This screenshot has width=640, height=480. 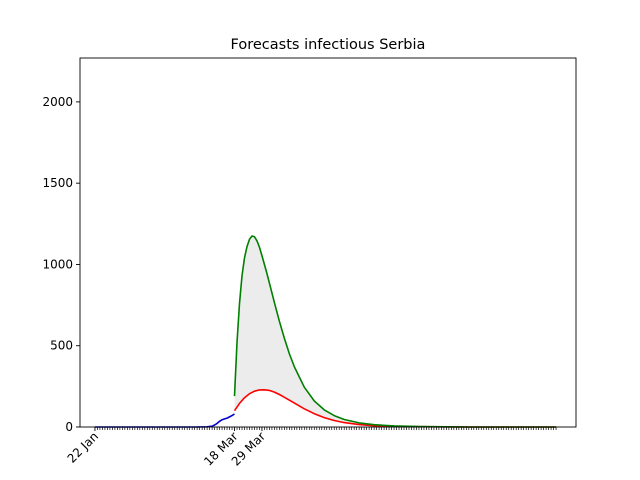 I want to click on y-tick-label-0: 0, so click(x=69, y=427).